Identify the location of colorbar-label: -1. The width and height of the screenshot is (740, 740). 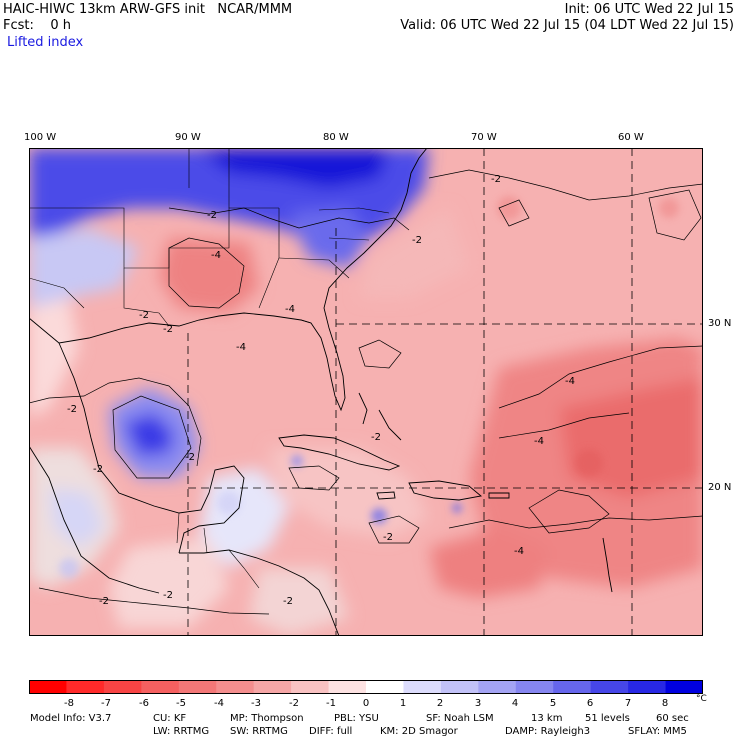
(331, 703).